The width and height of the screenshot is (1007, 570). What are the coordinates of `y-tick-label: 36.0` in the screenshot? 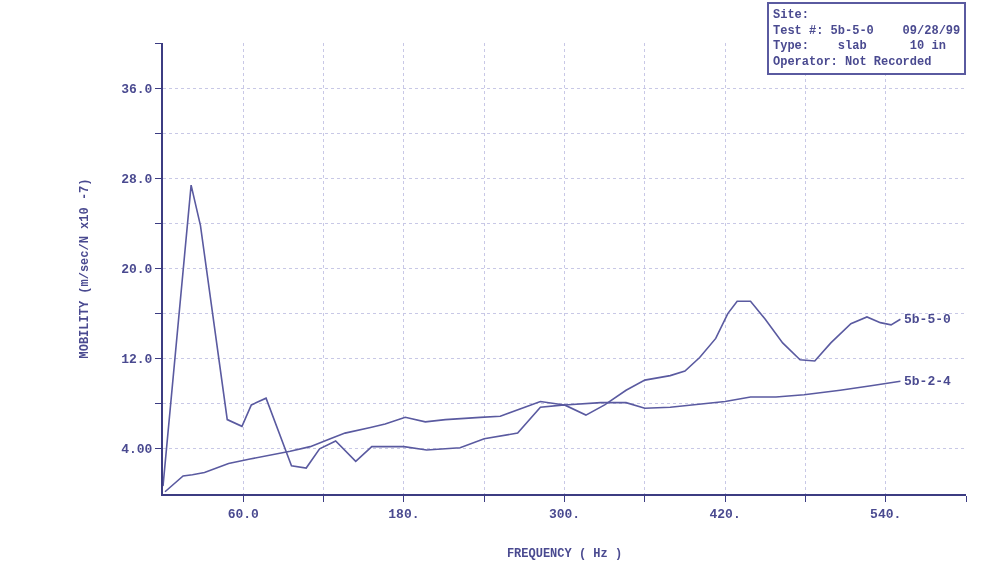 It's located at (137, 89).